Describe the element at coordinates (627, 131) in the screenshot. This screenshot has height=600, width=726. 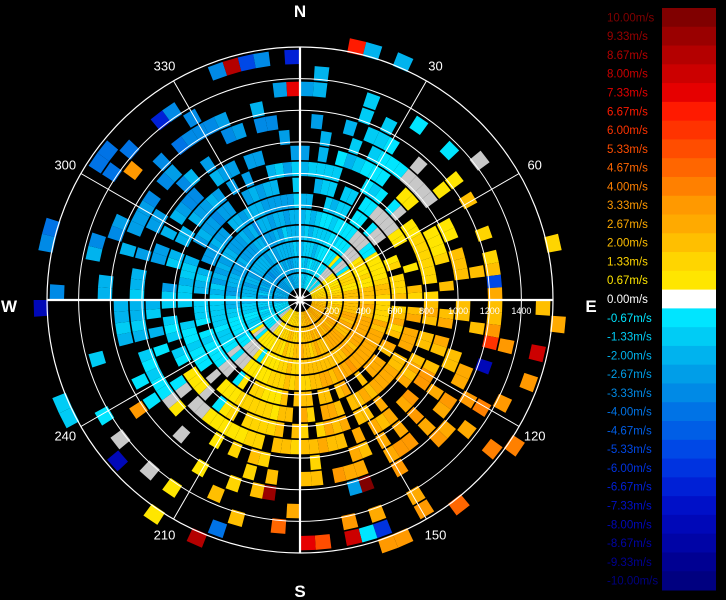
I see `scale-label: 6.00m/s` at that location.